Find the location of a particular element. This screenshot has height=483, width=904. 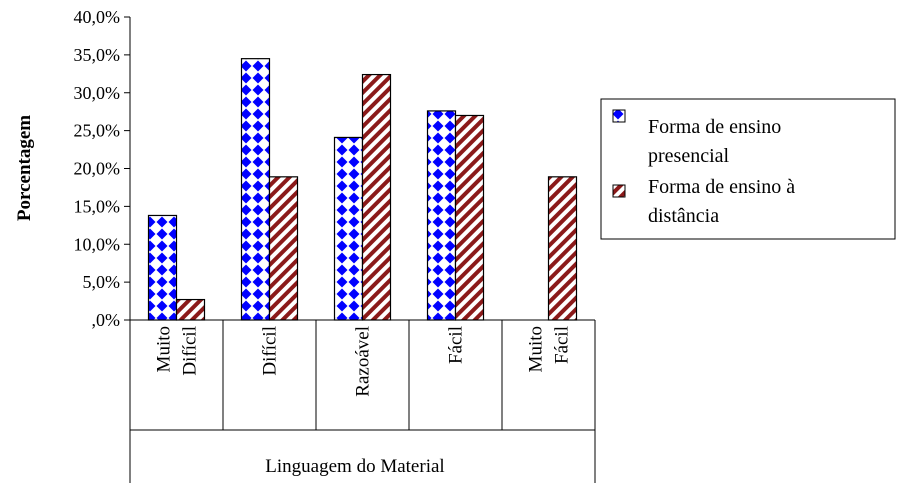

category-label-1-line-0: Difícil is located at coordinates (270, 351).